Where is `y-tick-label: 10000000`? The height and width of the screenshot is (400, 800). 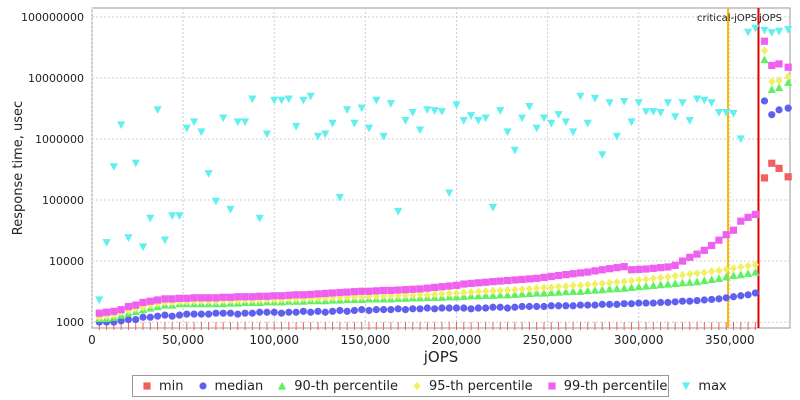
y-tick-label: 10000000 is located at coordinates (56, 78).